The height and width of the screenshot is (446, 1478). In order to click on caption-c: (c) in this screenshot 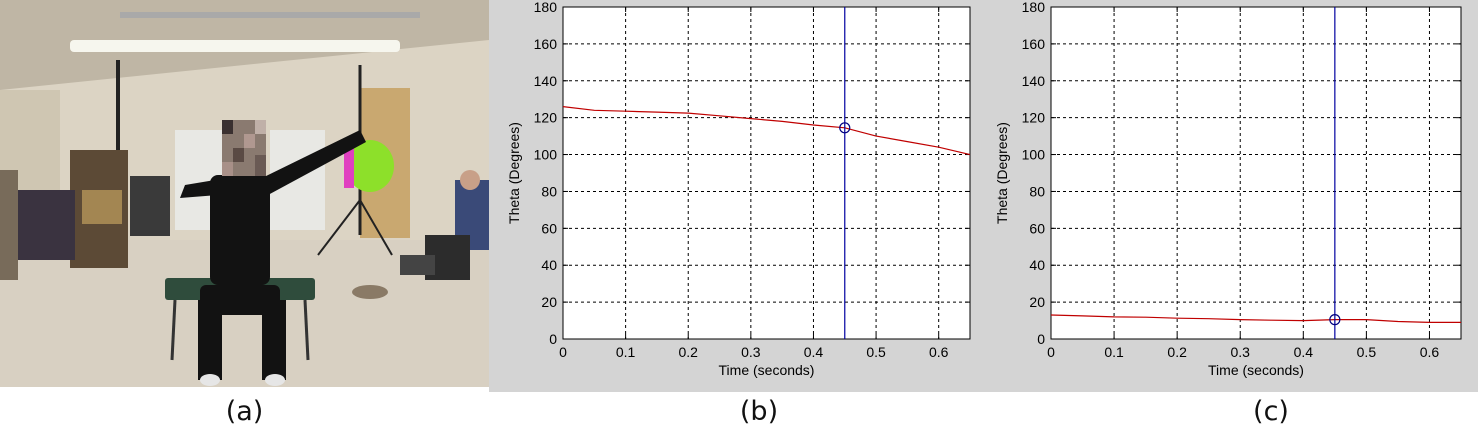, I will do `click(1271, 411)`.